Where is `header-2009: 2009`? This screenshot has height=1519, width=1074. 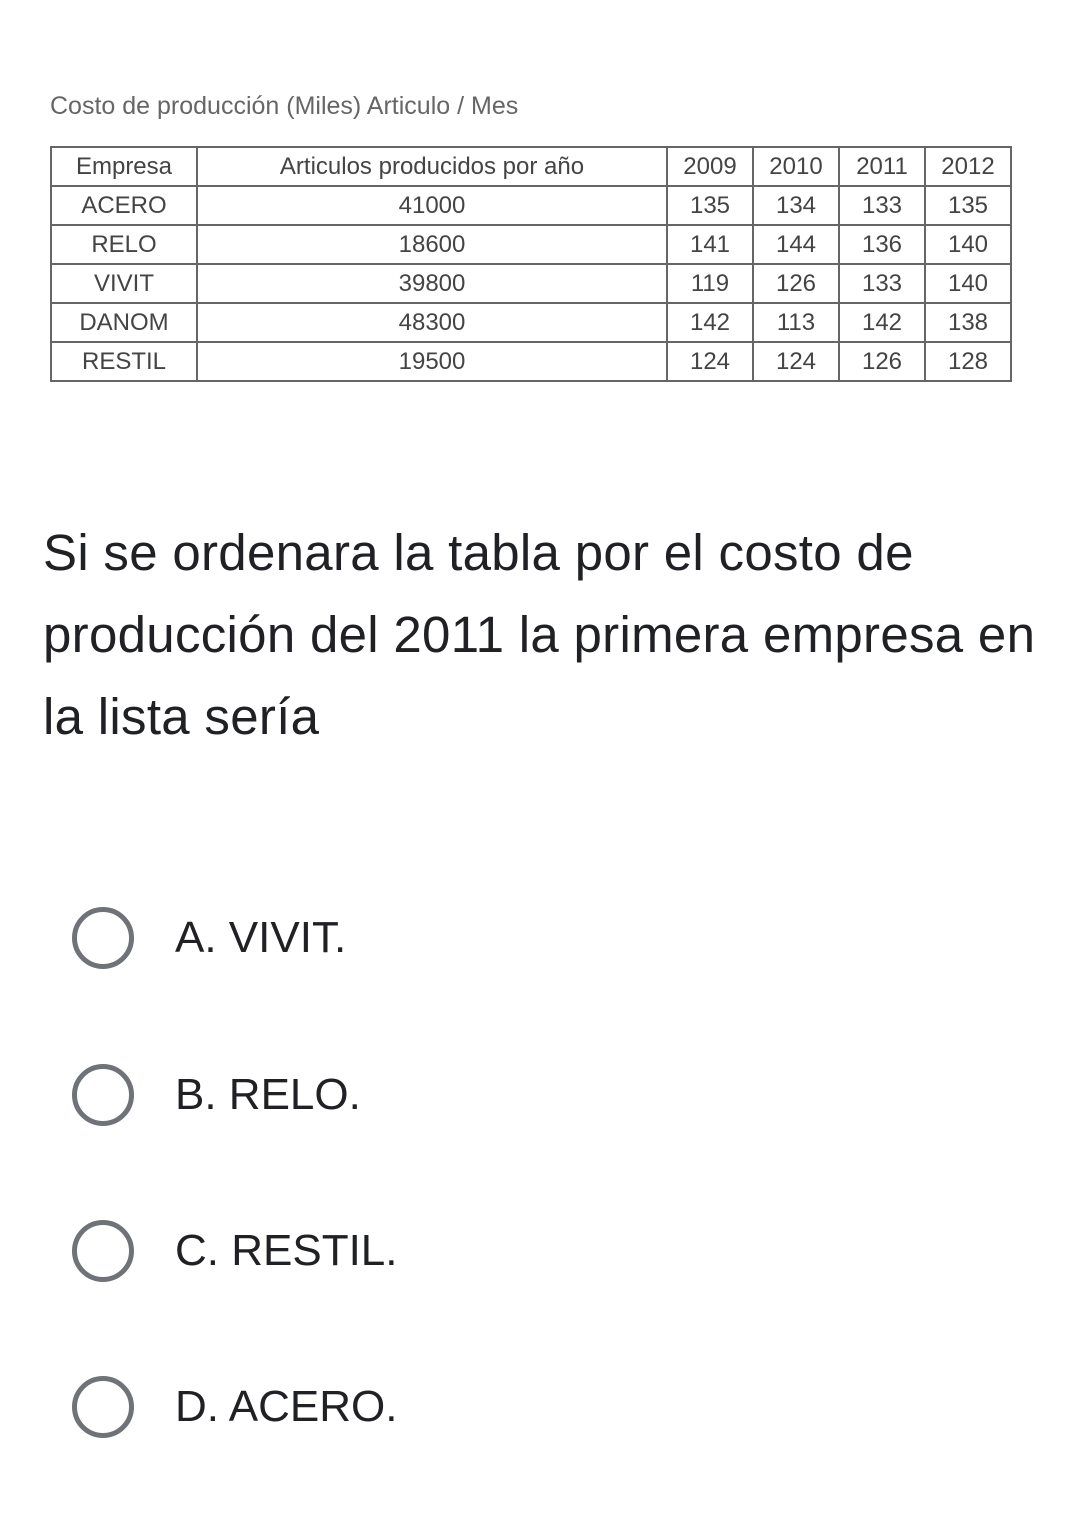 header-2009: 2009 is located at coordinates (710, 166).